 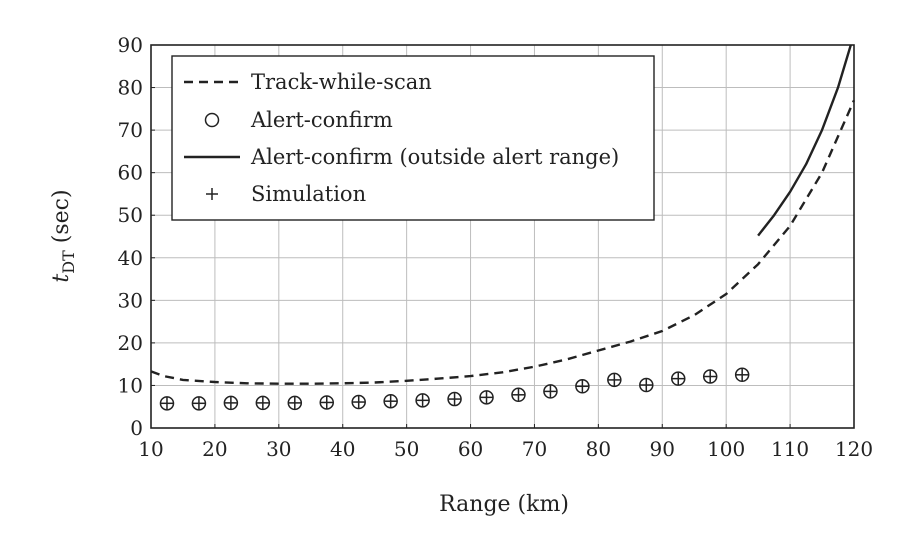 I want to click on y-tick-label: 60, so click(x=130, y=173).